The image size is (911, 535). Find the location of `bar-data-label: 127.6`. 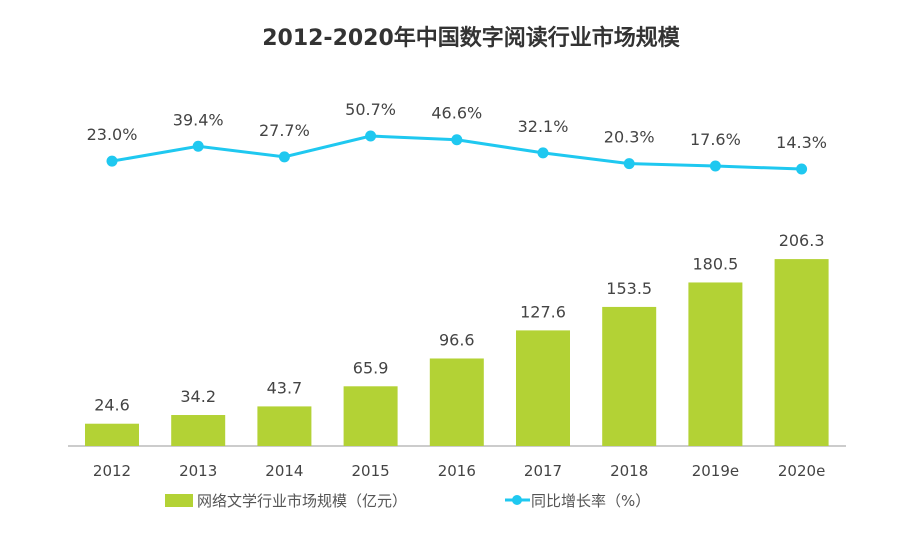

bar-data-label: 127.6 is located at coordinates (543, 311).